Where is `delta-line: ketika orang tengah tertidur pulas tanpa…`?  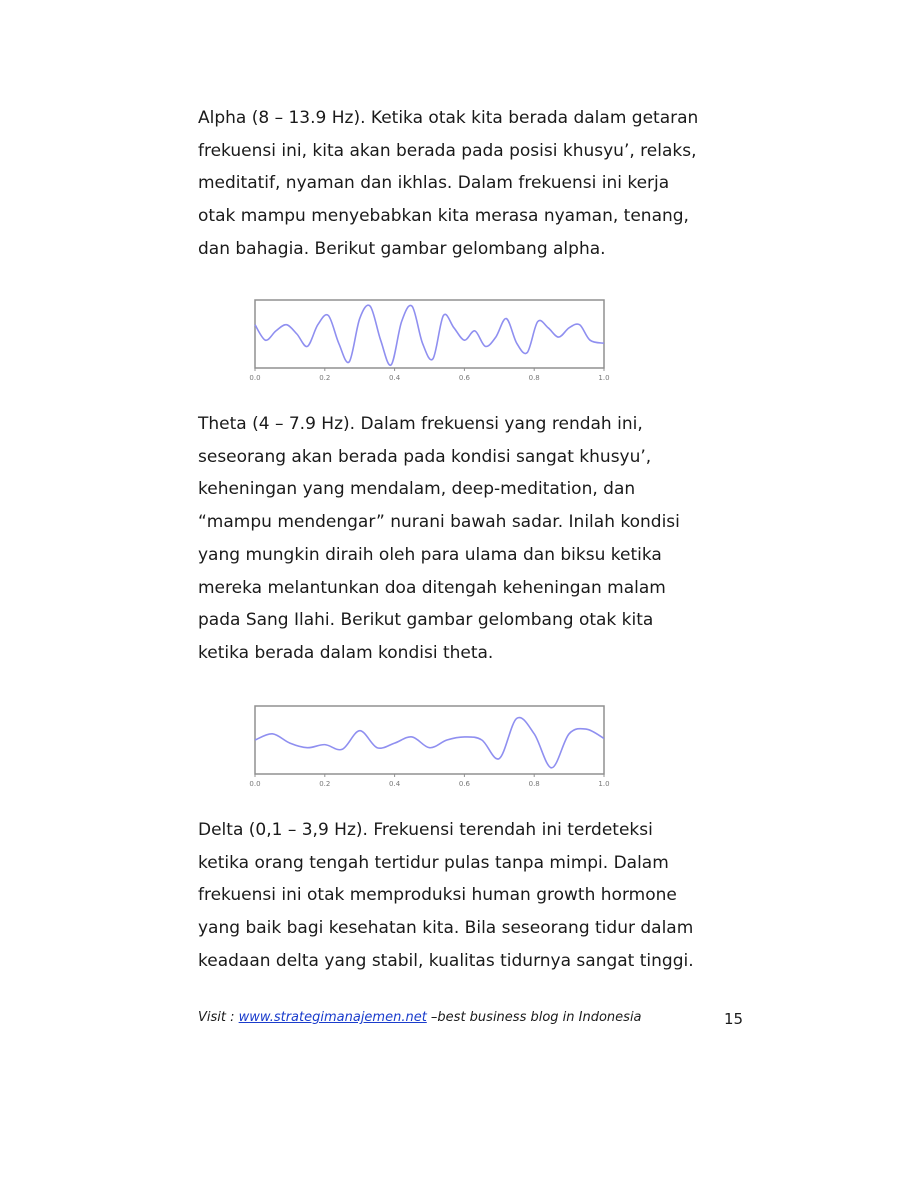 delta-line: ketika orang tengah tertidur pulas tanpa… is located at coordinates (433, 862).